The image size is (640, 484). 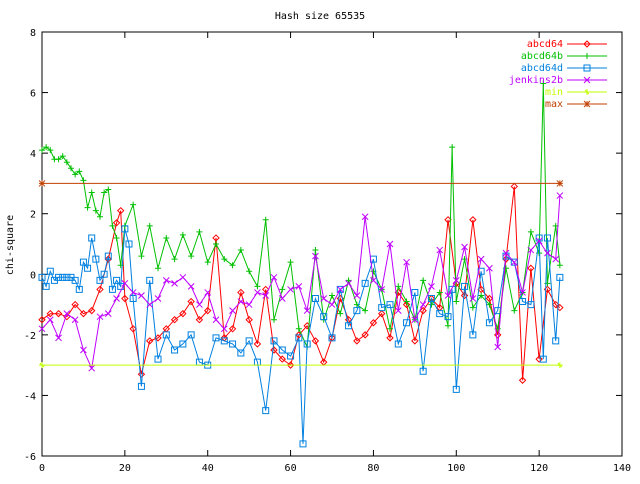 I want to click on y-tick-label: 6, so click(x=33, y=94).